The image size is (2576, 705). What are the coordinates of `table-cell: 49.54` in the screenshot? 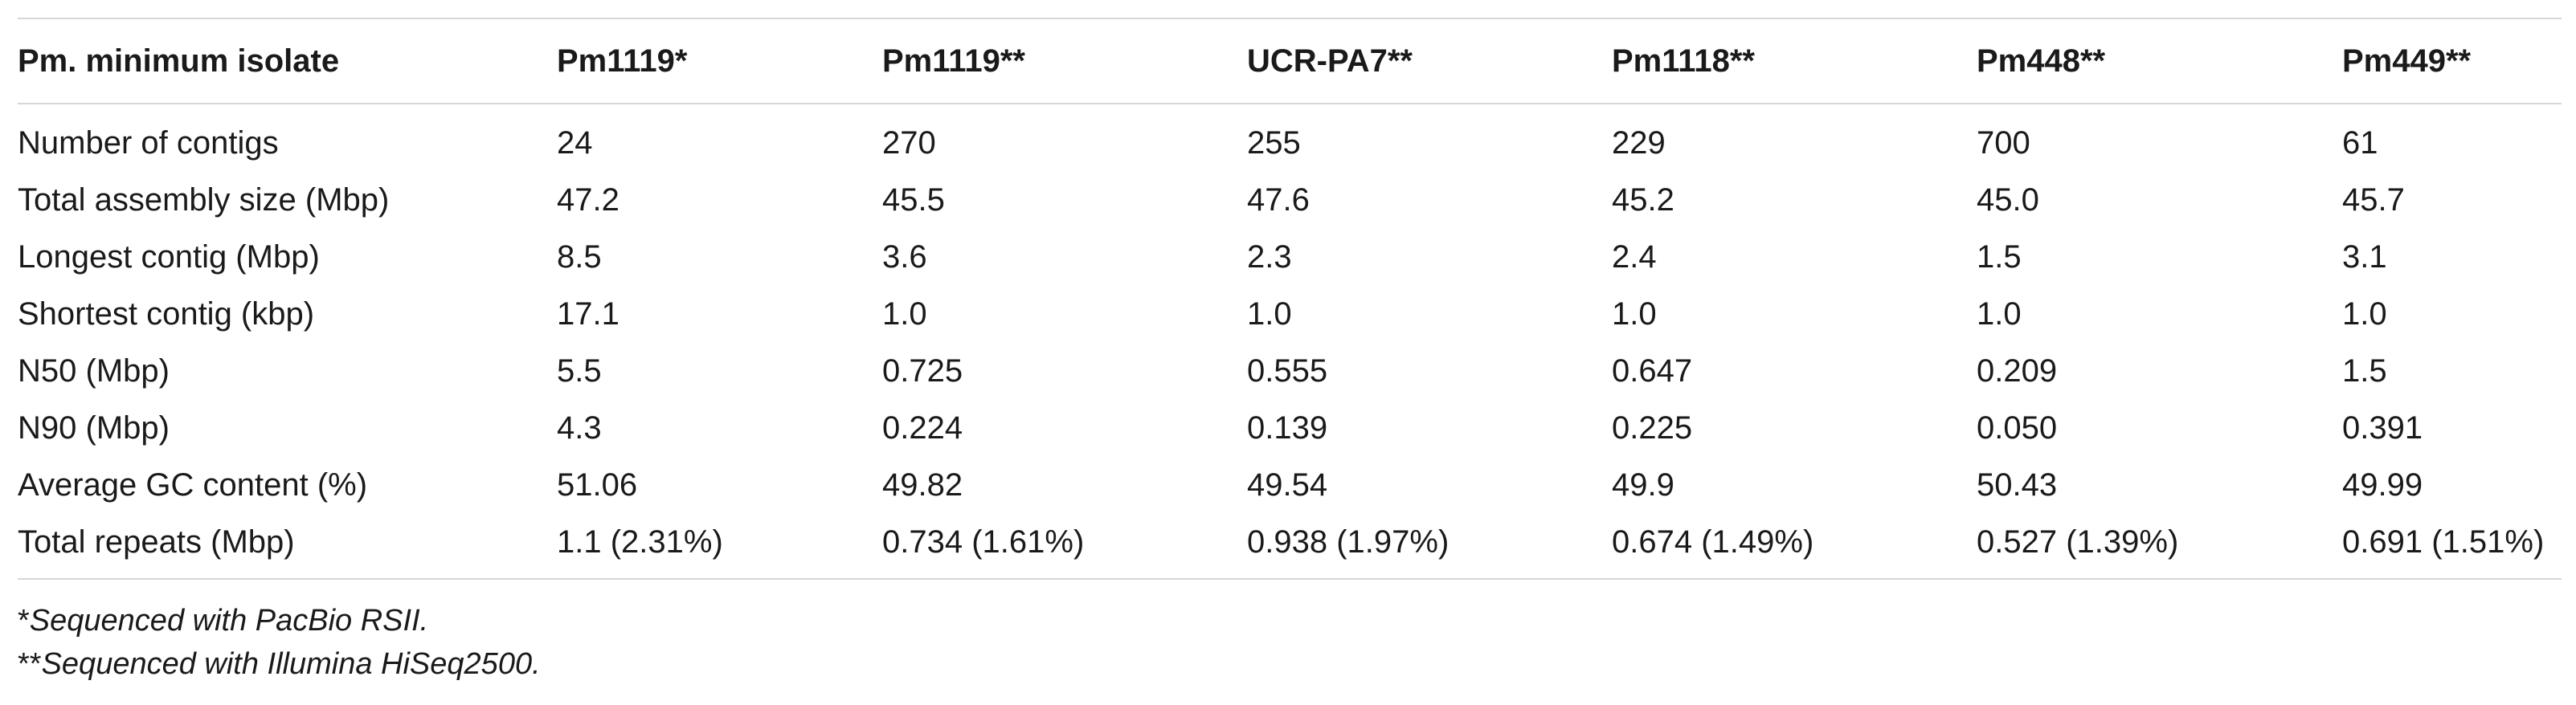 It's located at (1287, 485).